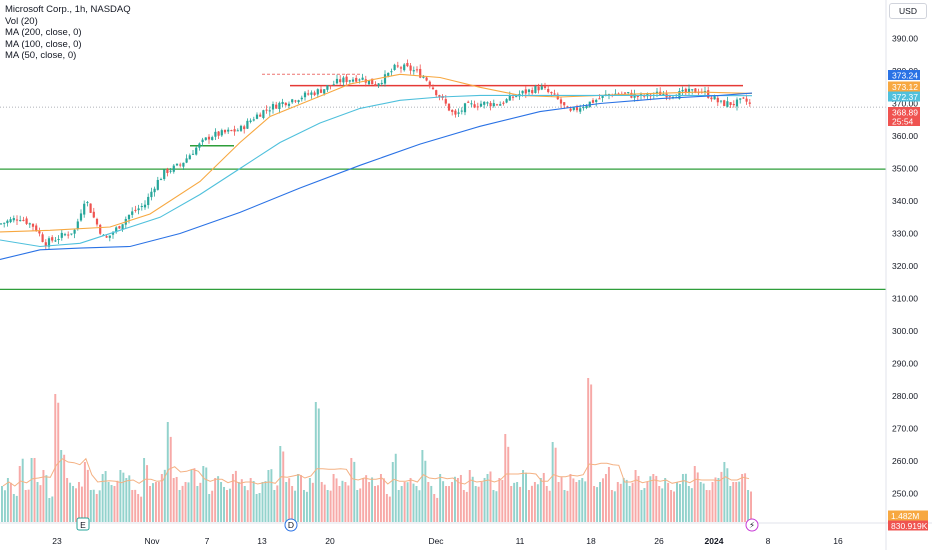 The image size is (932, 550). Describe the element at coordinates (905, 429) in the screenshot. I see `y-tick-label: 270.00` at that location.